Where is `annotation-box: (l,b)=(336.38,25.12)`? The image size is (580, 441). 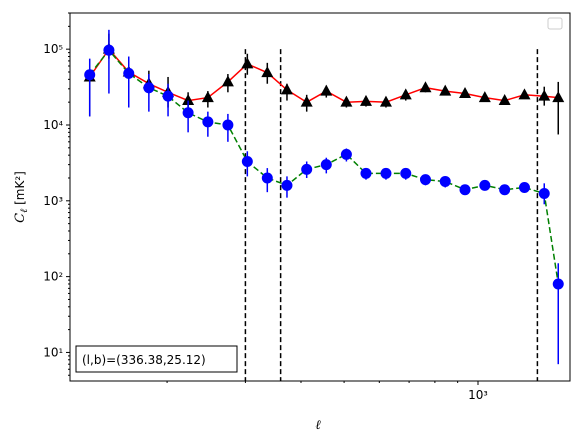
annotation-box: (l,b)=(336.38,25.12) is located at coordinates (156, 359).